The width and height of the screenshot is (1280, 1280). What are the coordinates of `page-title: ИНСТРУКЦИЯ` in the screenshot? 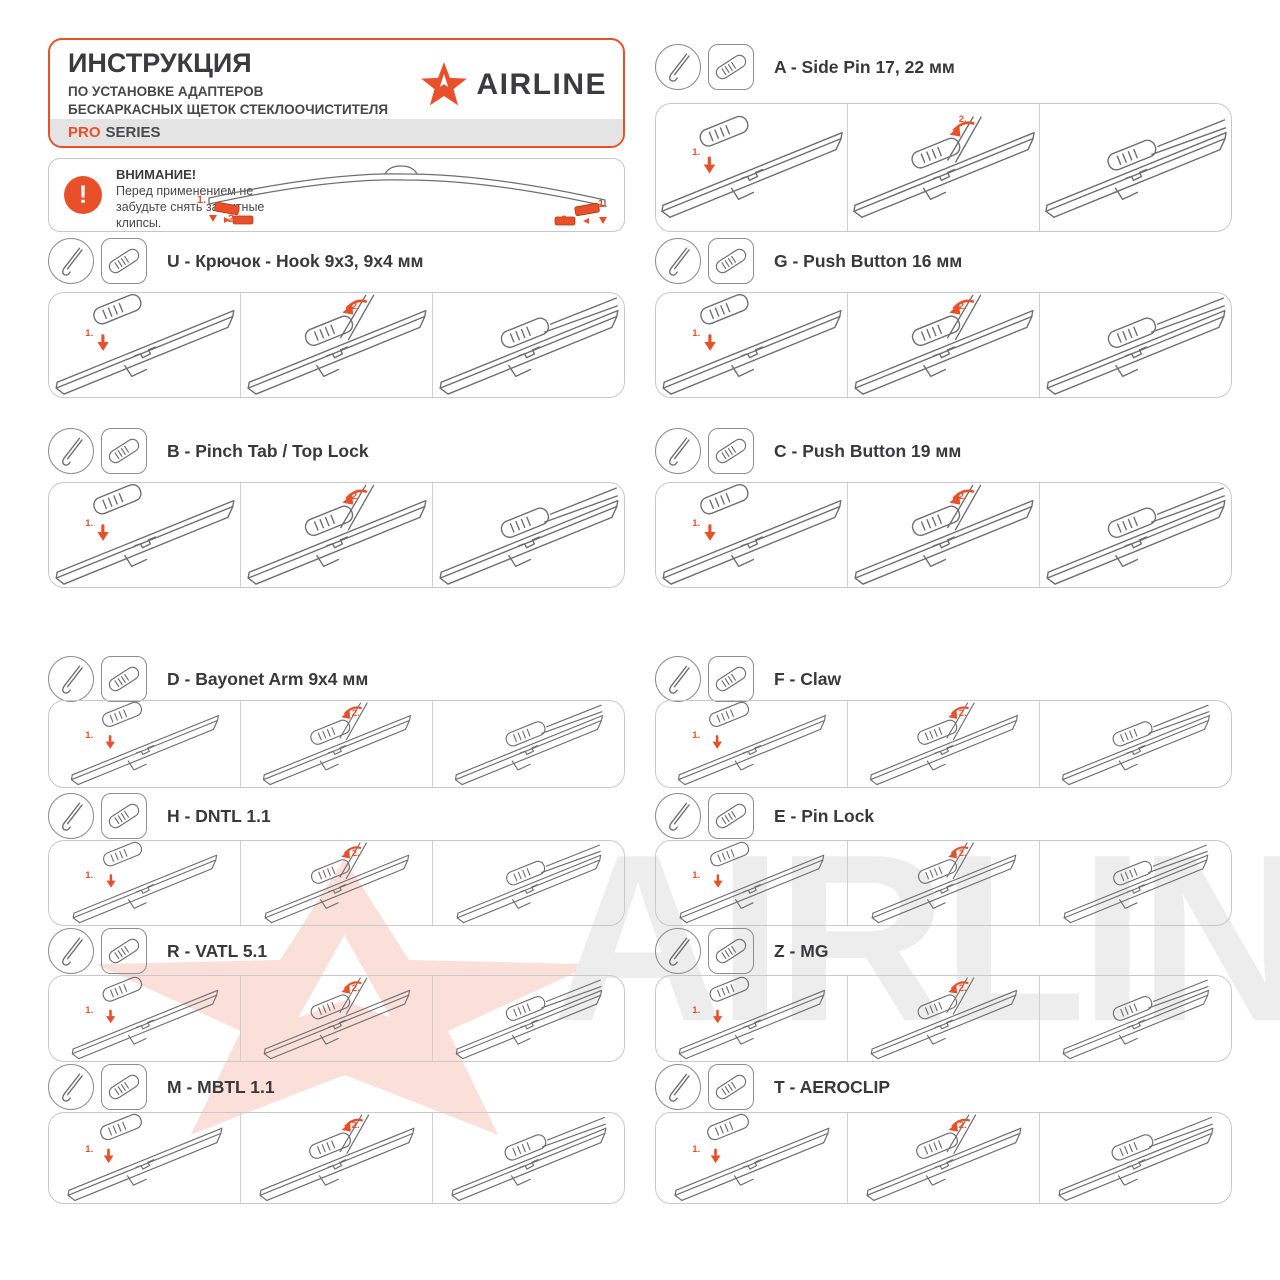 It's located at (160, 63).